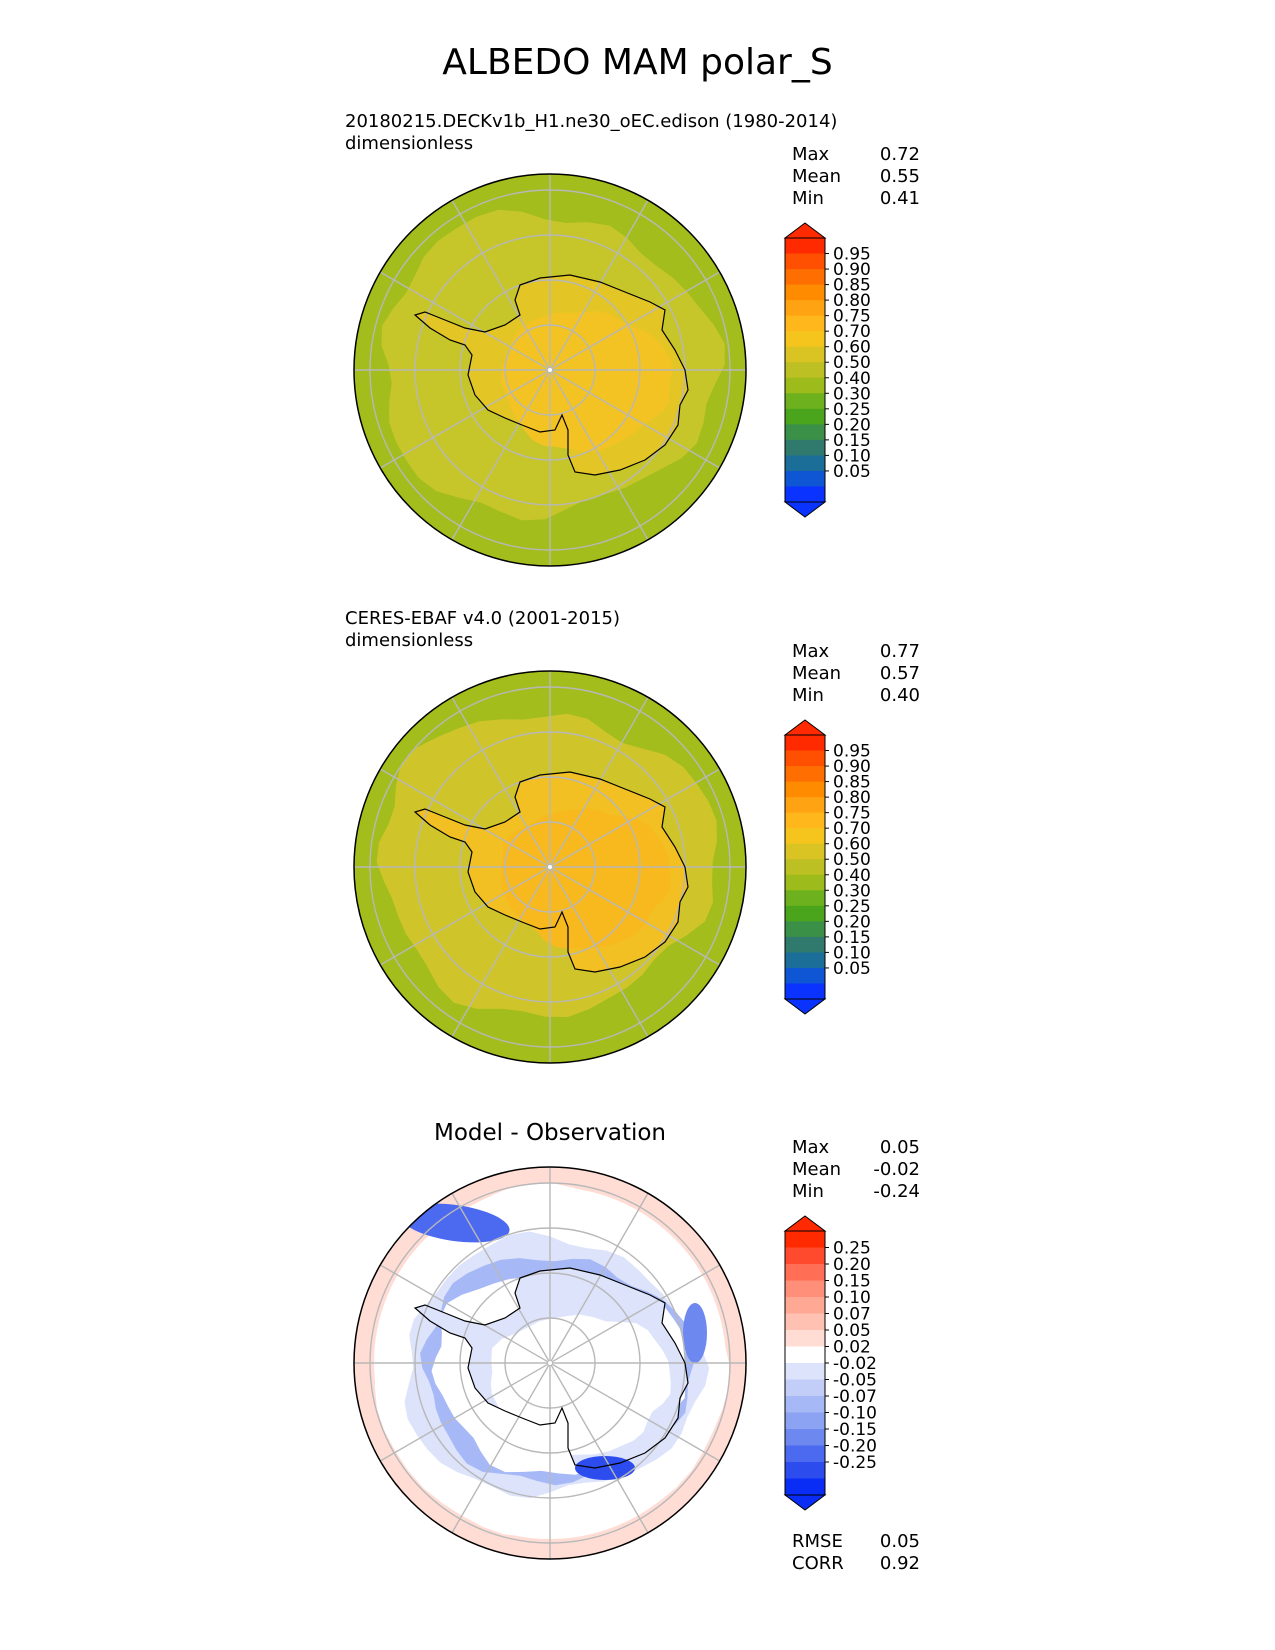  What do you see at coordinates (856, 199) in the screenshot?
I see `stat-row: Min 0.41` at bounding box center [856, 199].